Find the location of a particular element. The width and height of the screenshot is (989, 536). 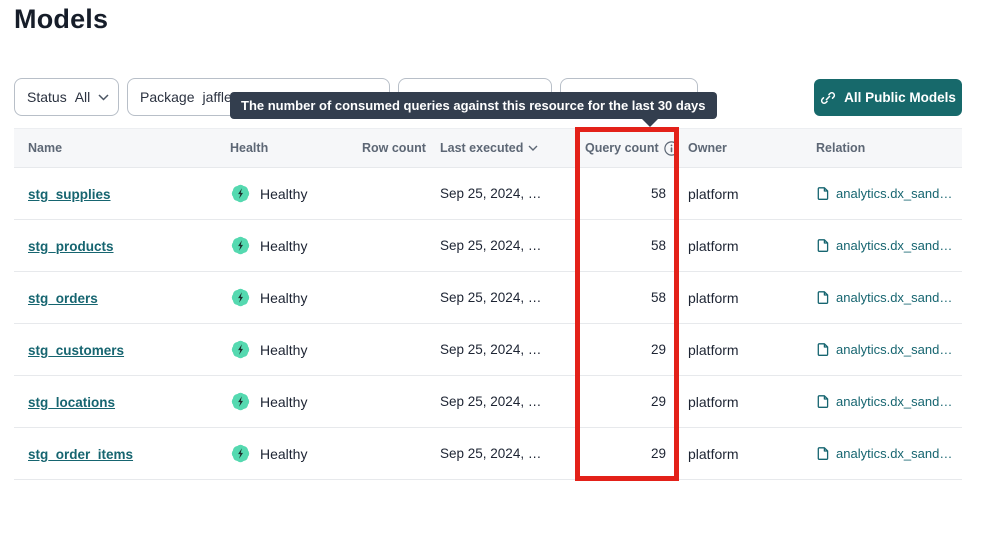

model-name-link: stg_supplies is located at coordinates (69, 194).